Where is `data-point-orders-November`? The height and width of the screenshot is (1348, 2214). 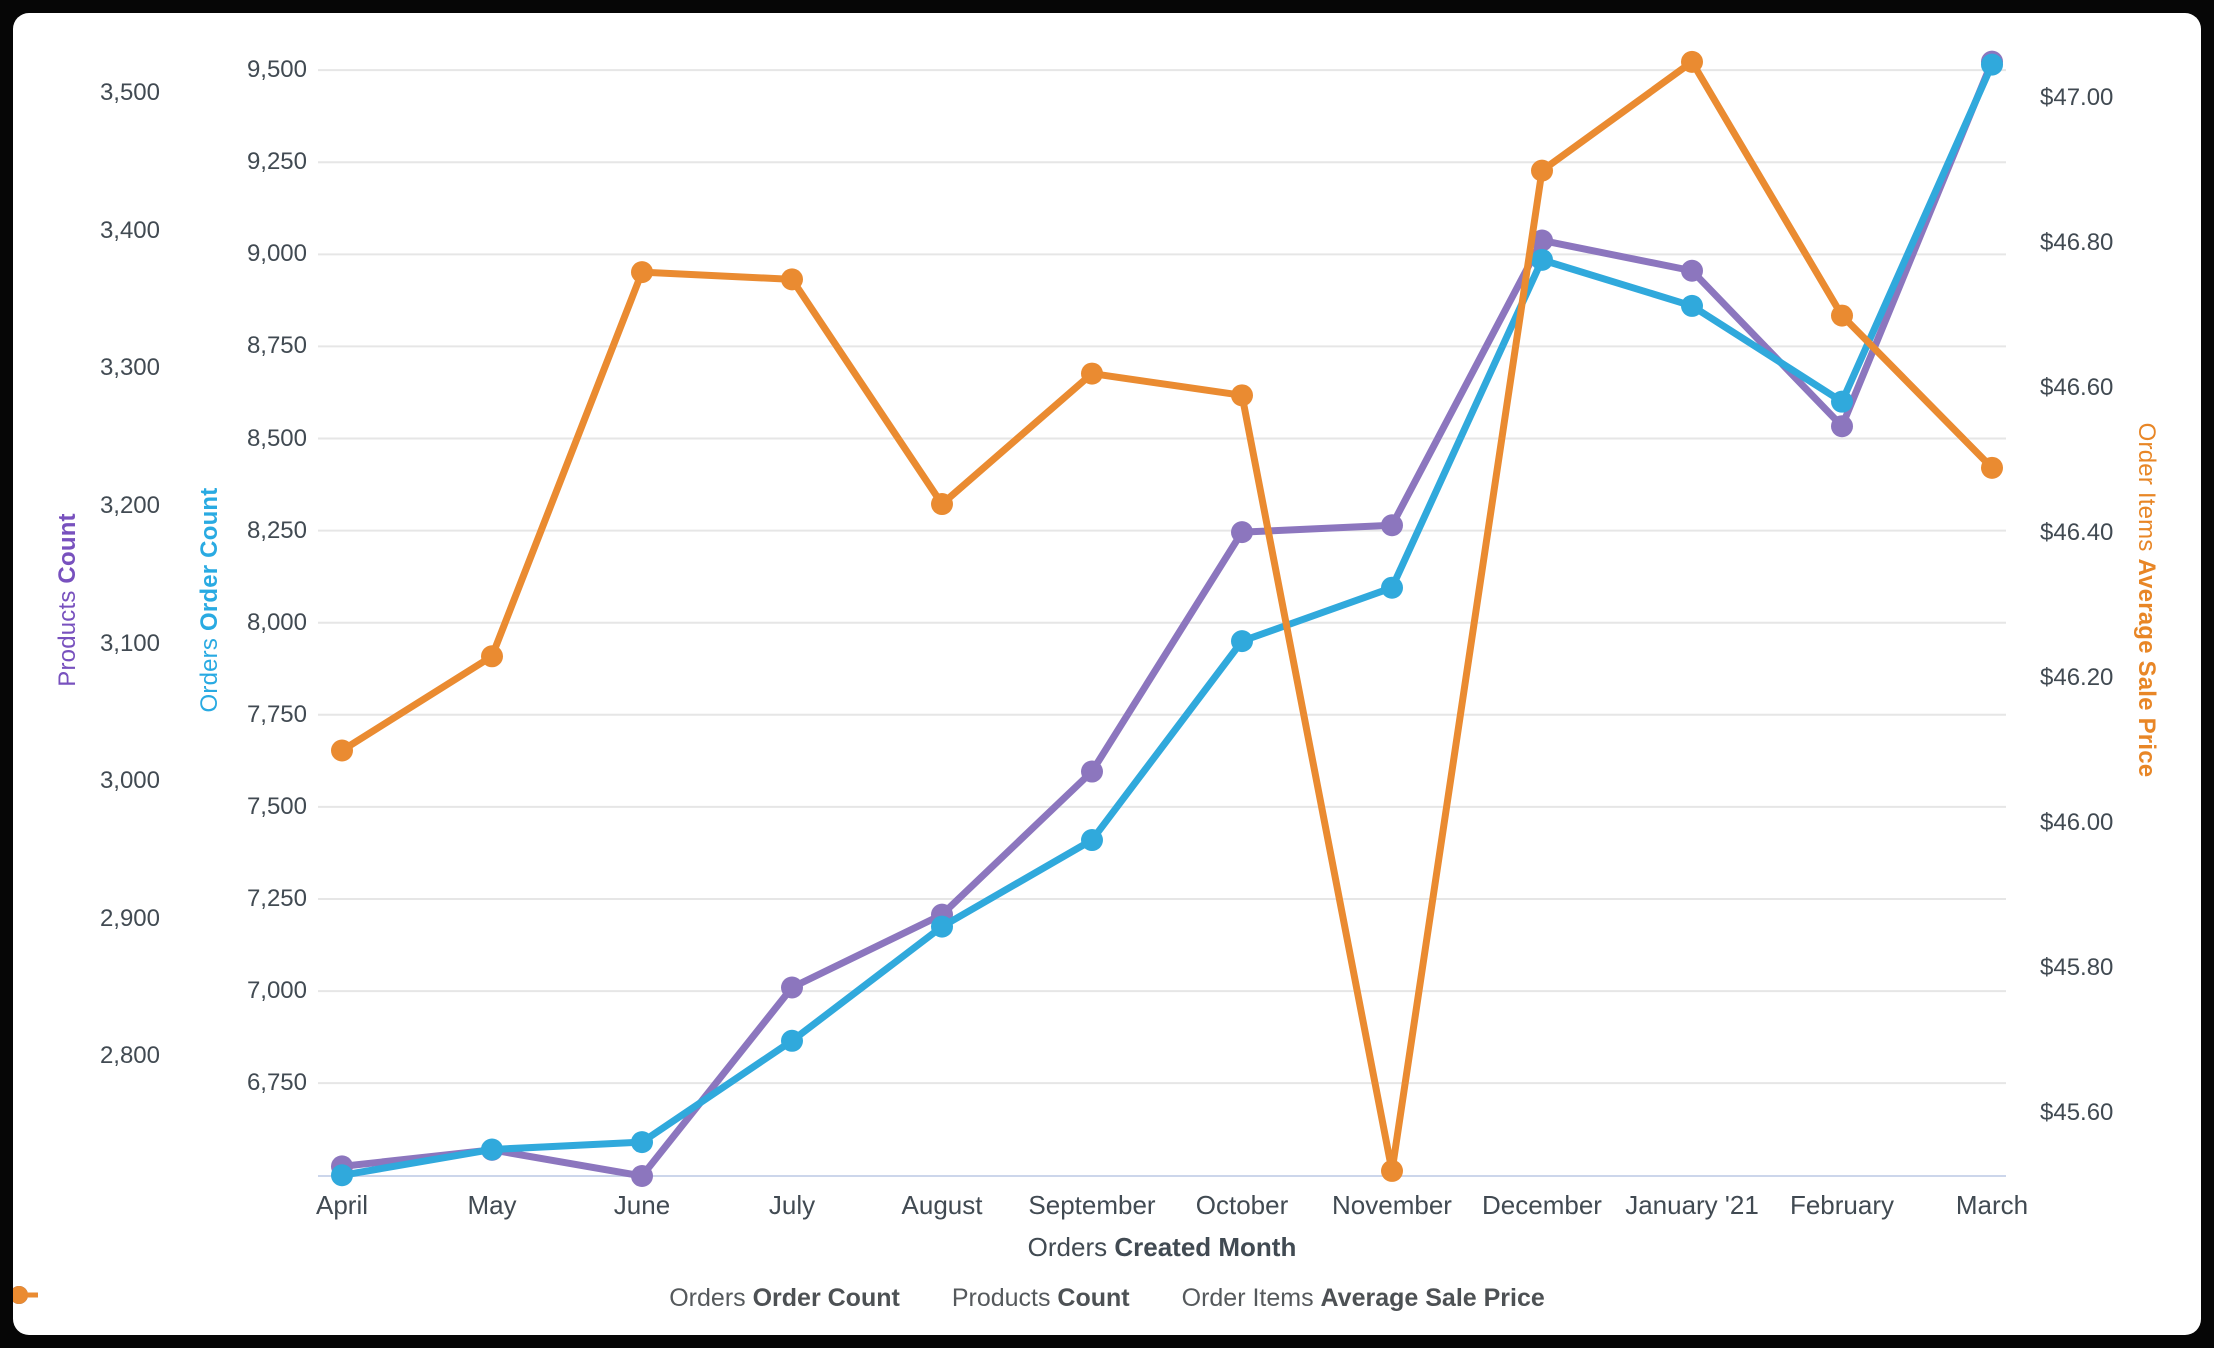
data-point-orders-November is located at coordinates (1392, 587).